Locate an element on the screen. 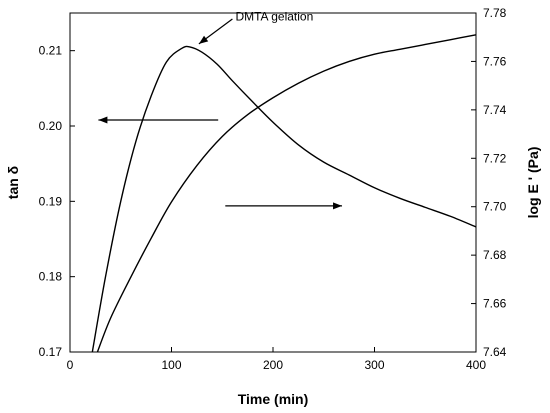  y-left-tick-label: 0.20 is located at coordinates (51, 126).